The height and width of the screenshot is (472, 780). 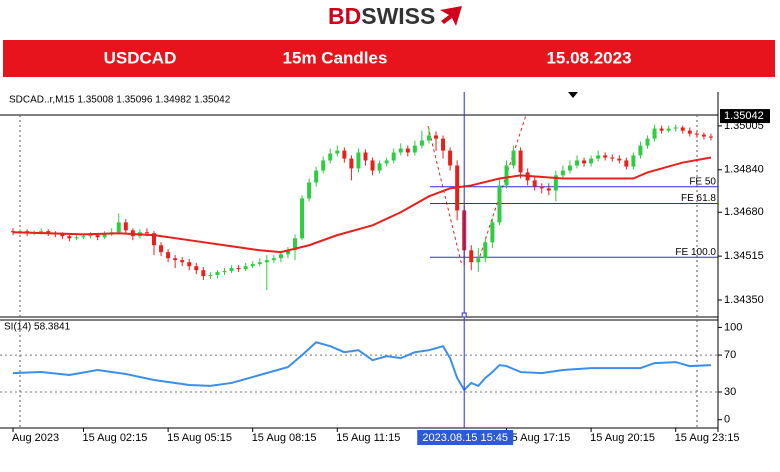 I want to click on x-tick-label: 15 Aug 05:15, so click(x=199, y=438).